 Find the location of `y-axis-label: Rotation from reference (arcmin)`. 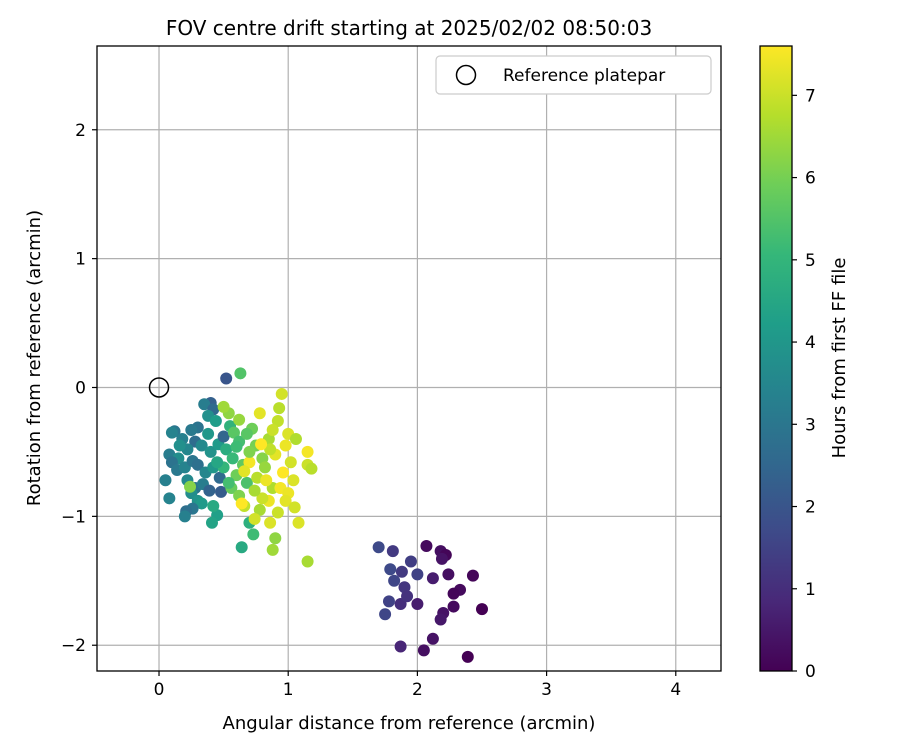

y-axis-label: Rotation from reference (arcmin) is located at coordinates (34, 358).